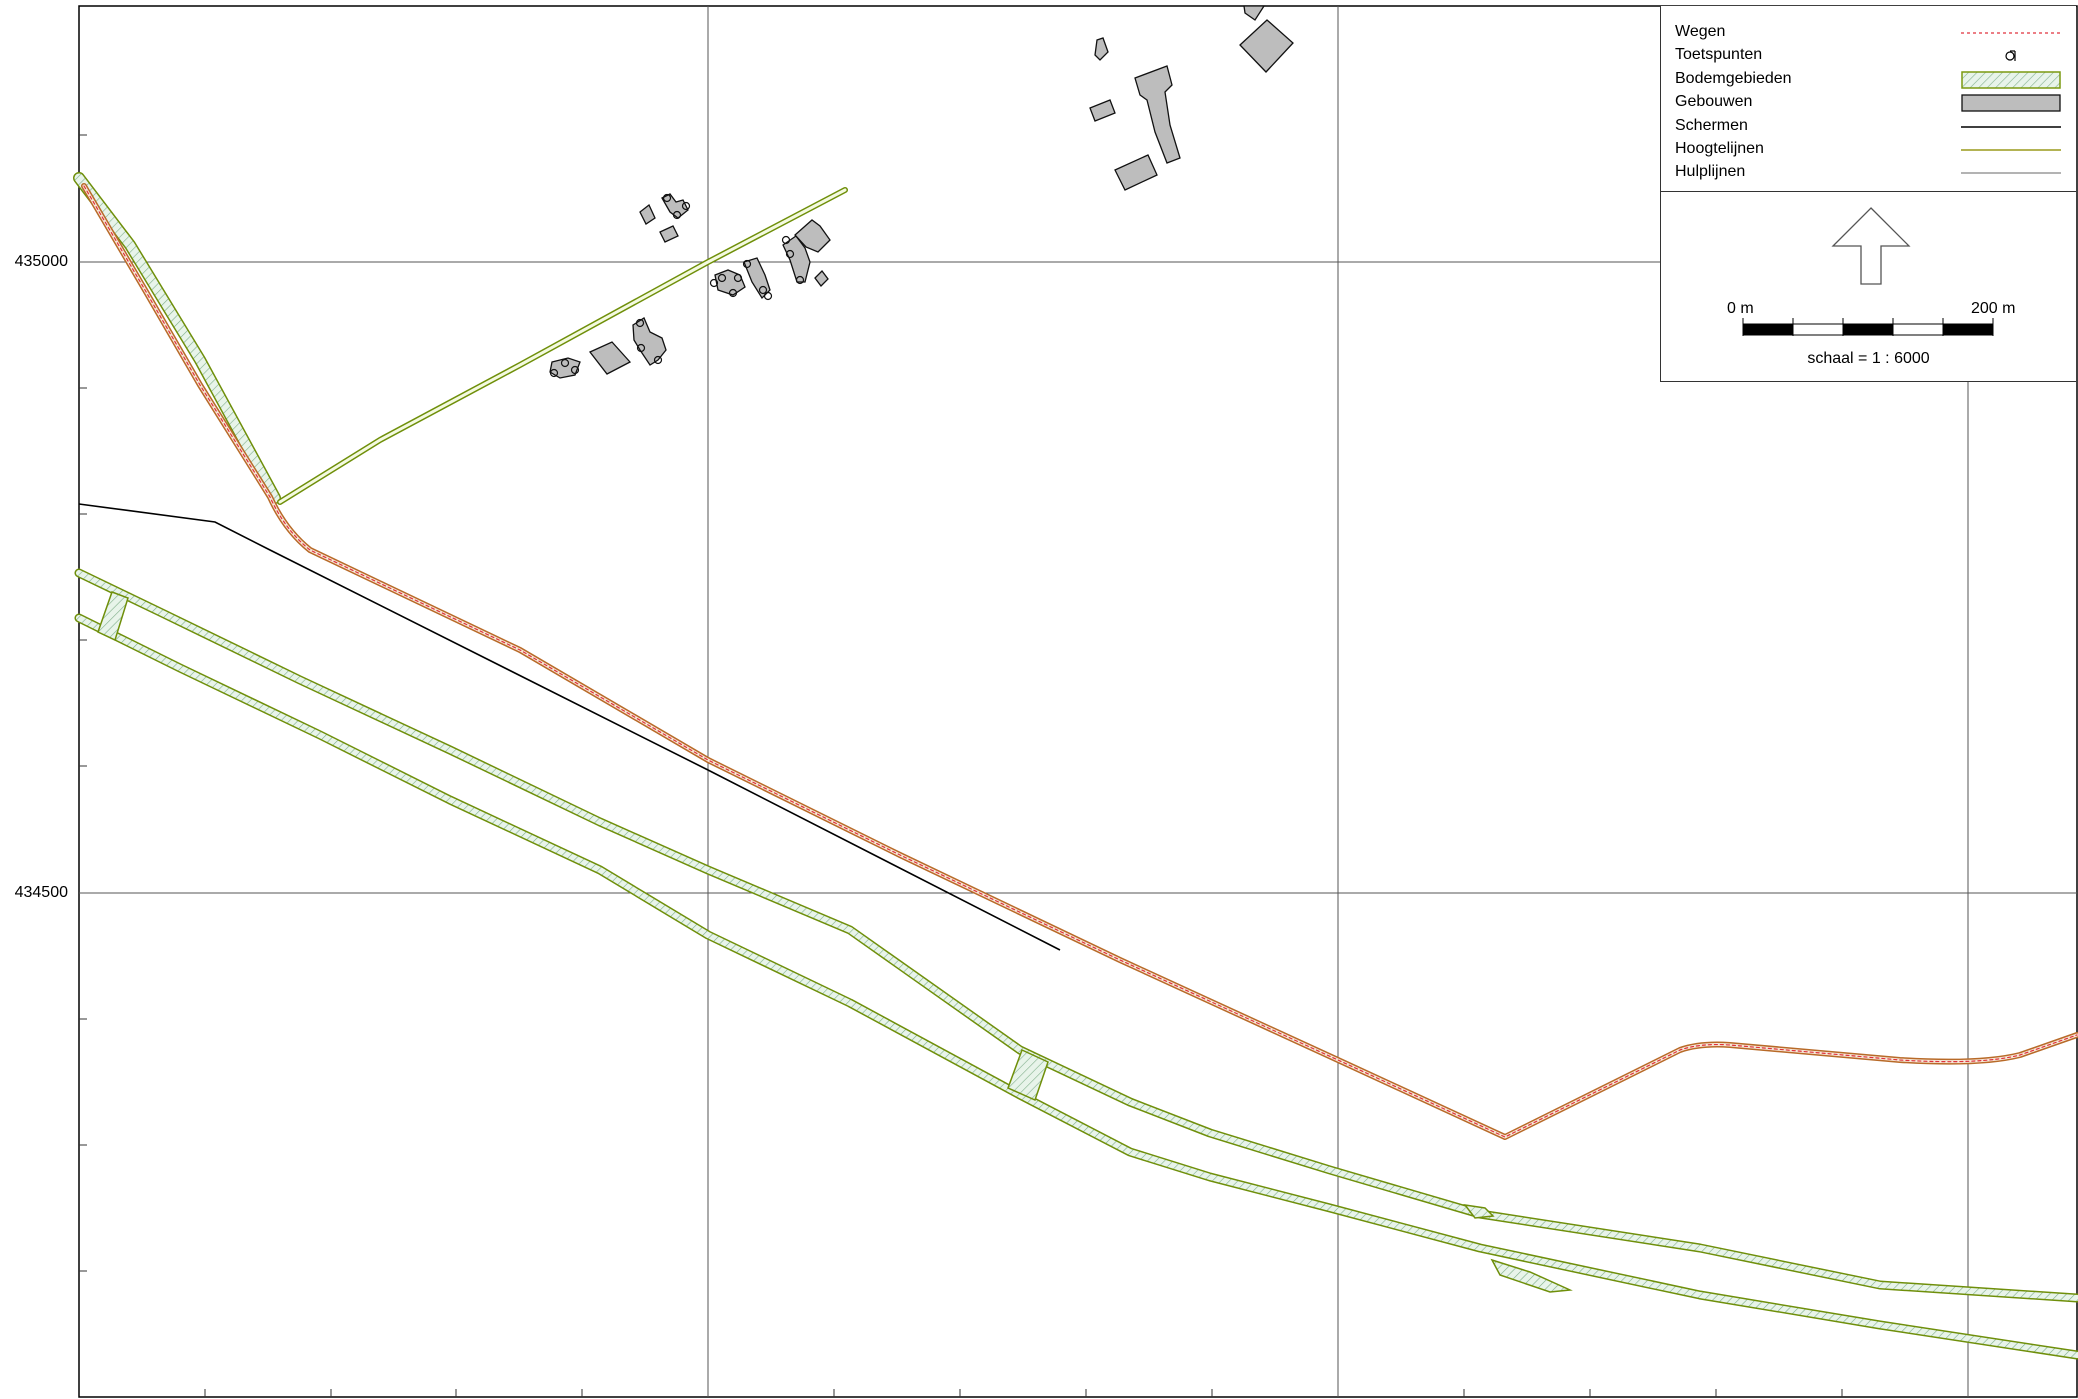 The height and width of the screenshot is (1399, 2078). I want to click on scale-and-north-area: 0 m 200 m schaal = 1 : 6000, so click(1868, 287).